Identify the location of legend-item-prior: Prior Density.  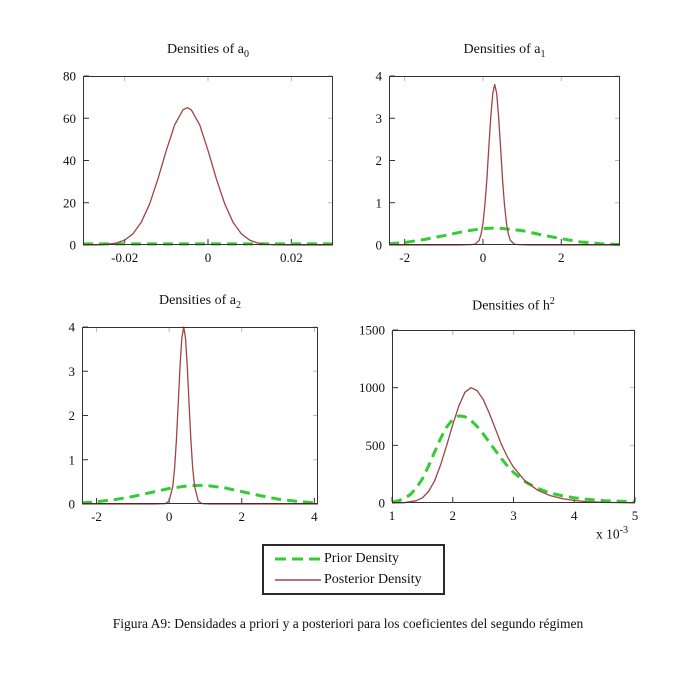
(353, 558).